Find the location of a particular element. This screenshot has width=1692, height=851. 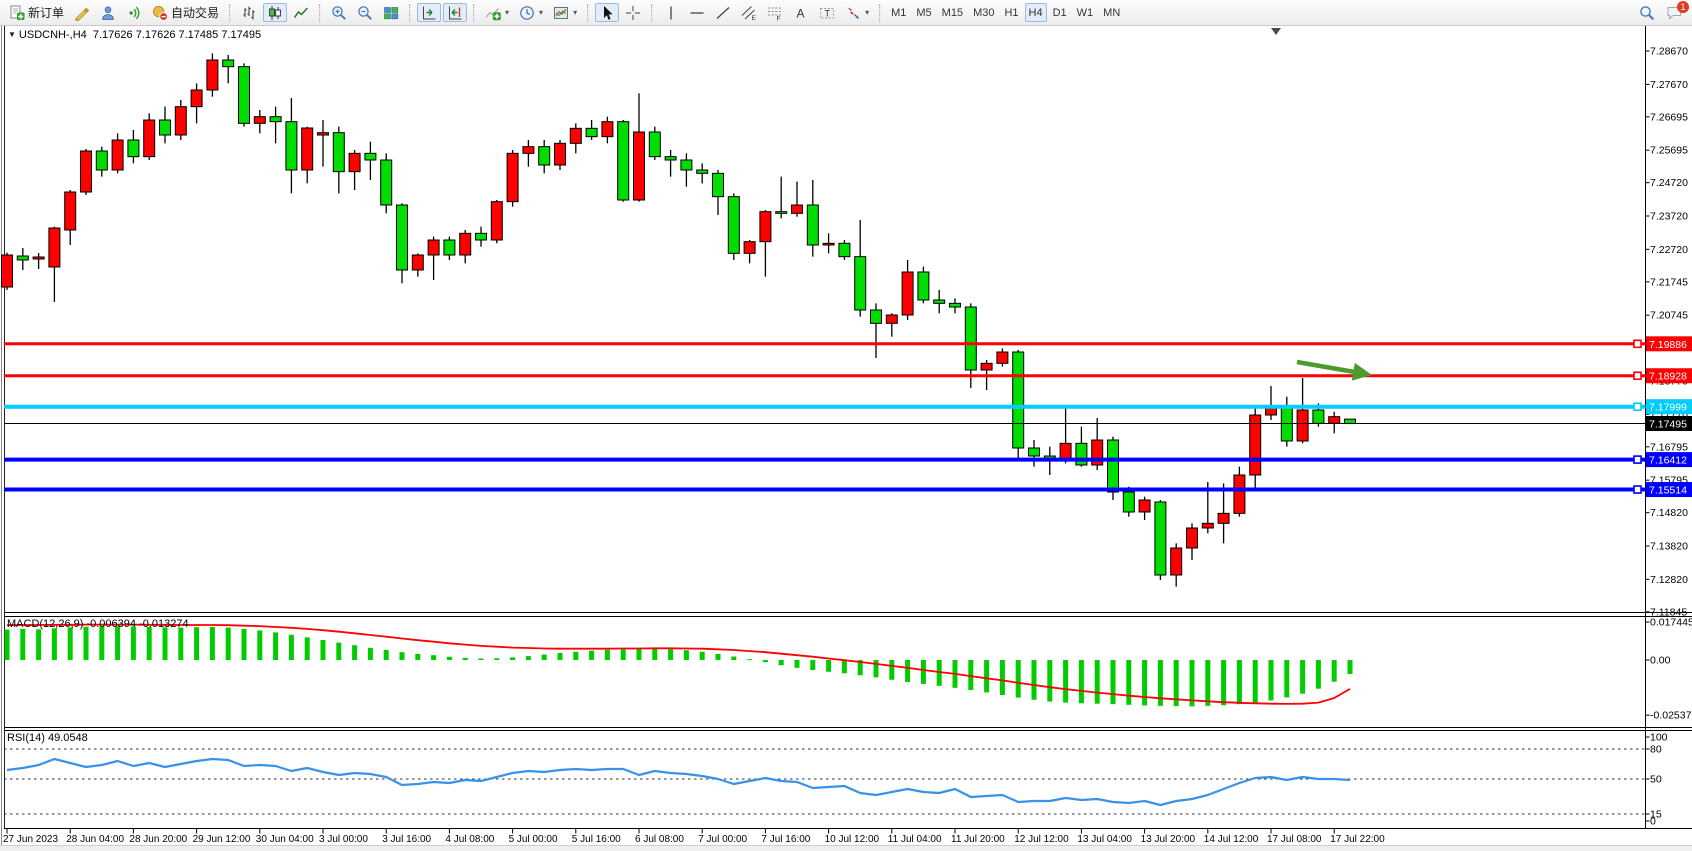

hline-icon is located at coordinates (697, 13).